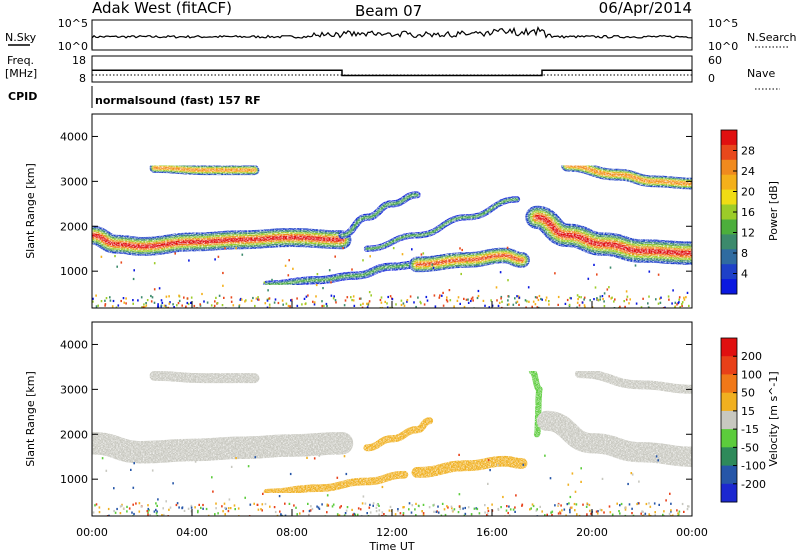  I want to click on freq-tick-bottom: 8, so click(82, 78).